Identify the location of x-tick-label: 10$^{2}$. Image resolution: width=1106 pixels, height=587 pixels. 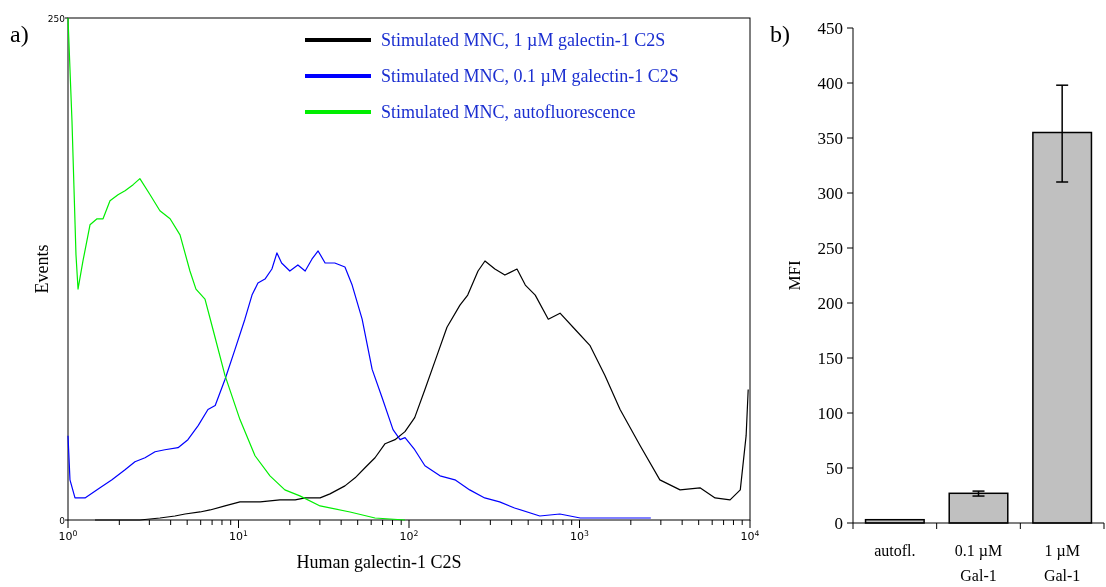
(409, 535).